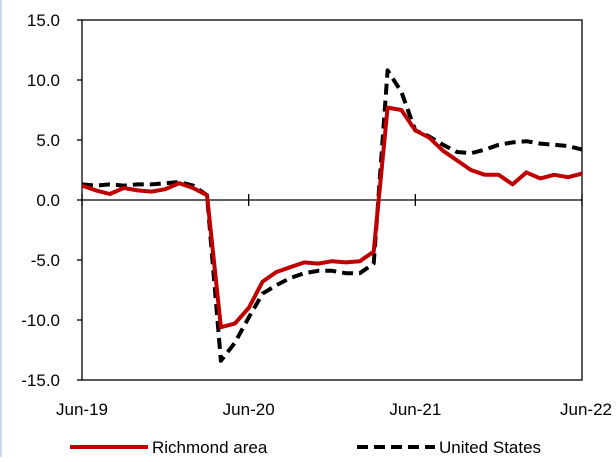 The width and height of the screenshot is (616, 462). I want to click on y-tick-label: -10.0, so click(40, 320).